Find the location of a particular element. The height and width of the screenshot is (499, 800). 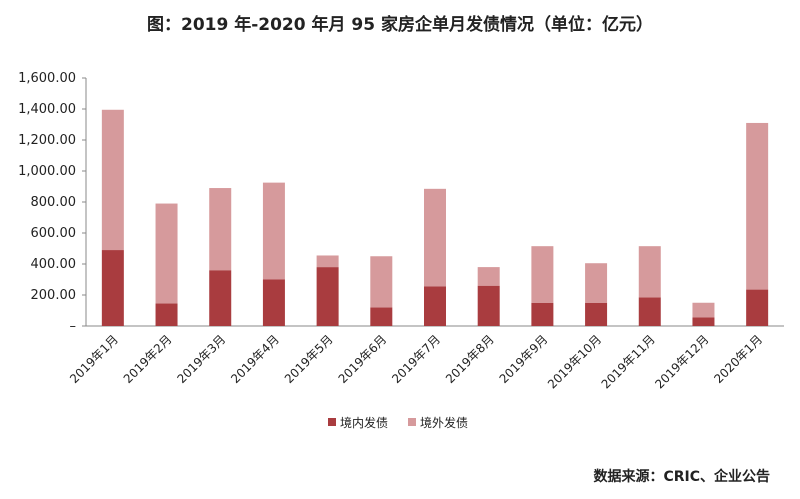

legend-label: 境外发债 is located at coordinates (444, 422).